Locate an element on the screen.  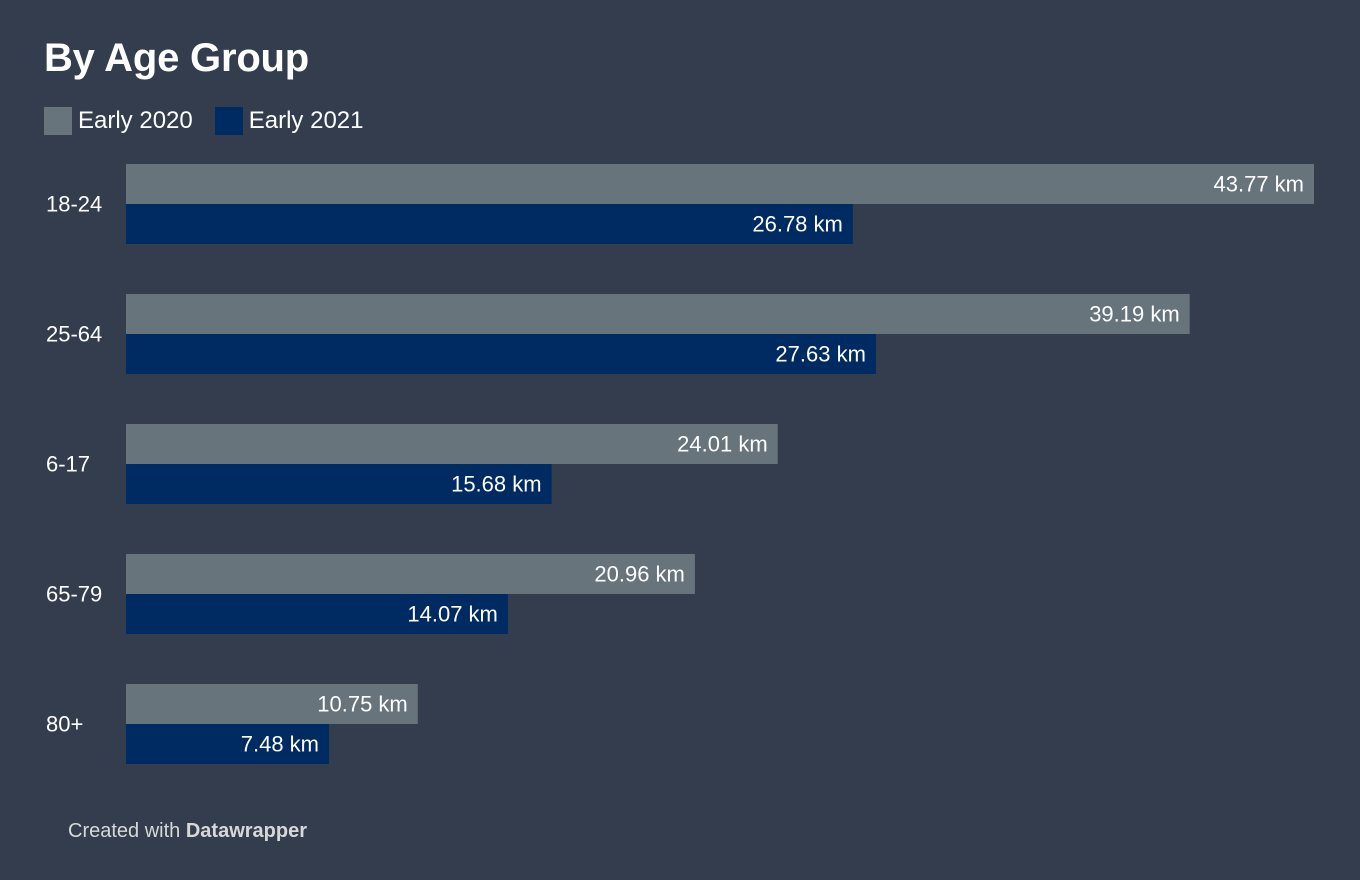
legend-swatch-early-2020 is located at coordinates (58, 121).